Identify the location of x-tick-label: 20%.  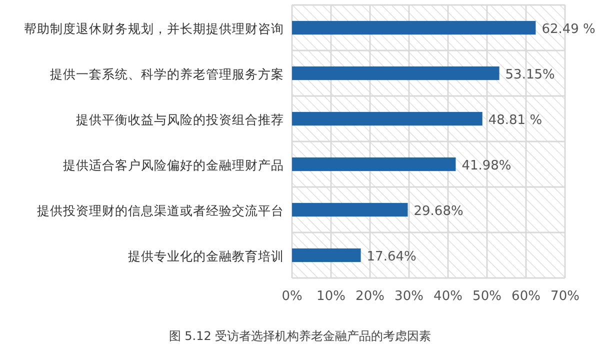
(370, 296).